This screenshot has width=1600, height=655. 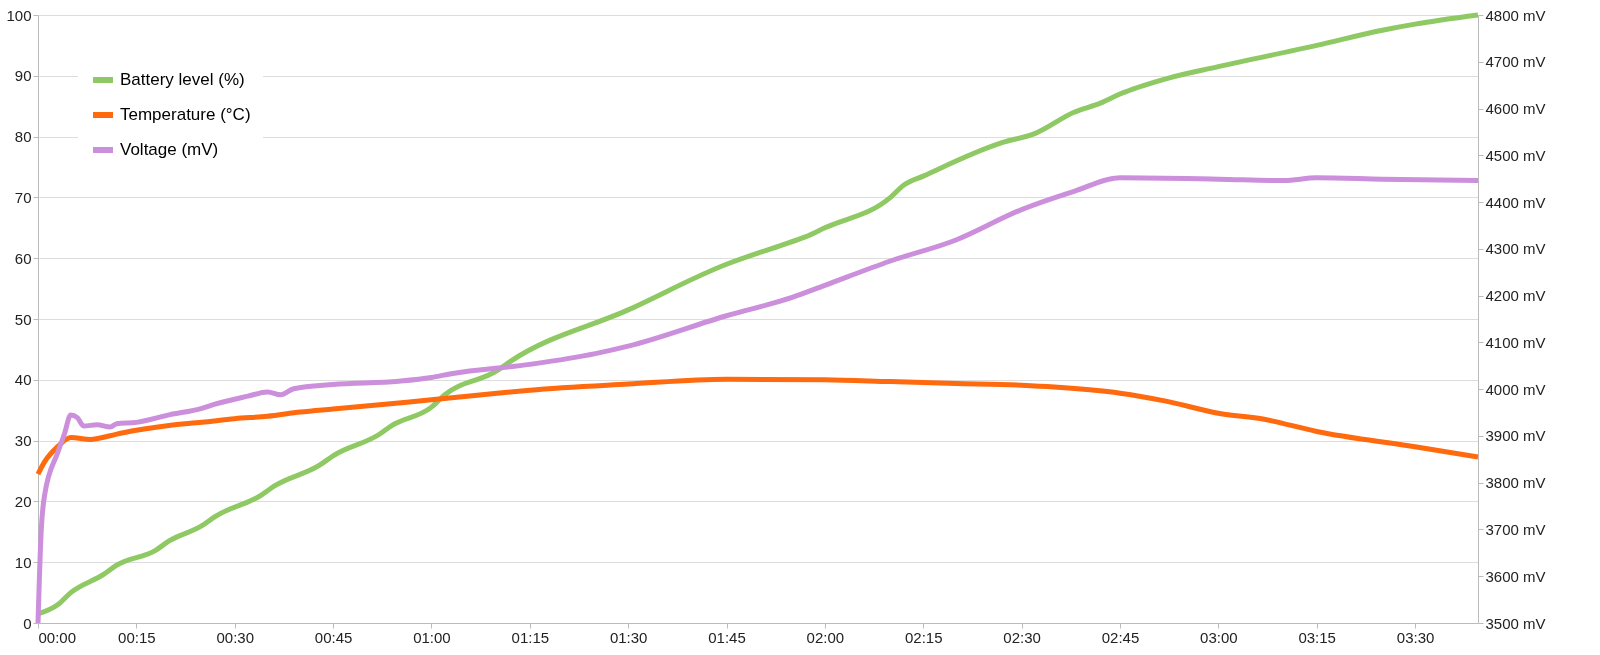 What do you see at coordinates (1515, 576) in the screenshot?
I see `y2-tick-label: 3600 mV` at bounding box center [1515, 576].